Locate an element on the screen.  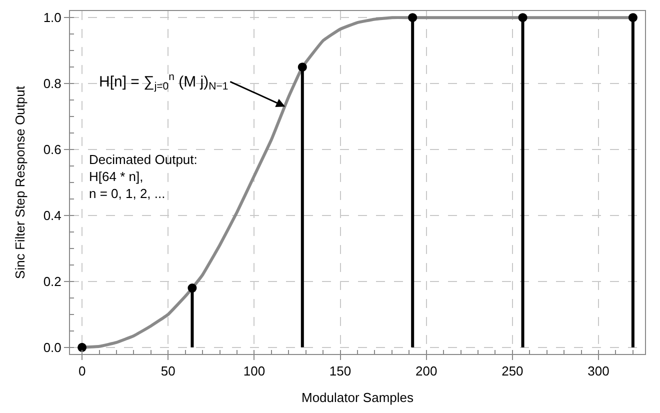
y-tick-label: 0.6 is located at coordinates (52, 150).